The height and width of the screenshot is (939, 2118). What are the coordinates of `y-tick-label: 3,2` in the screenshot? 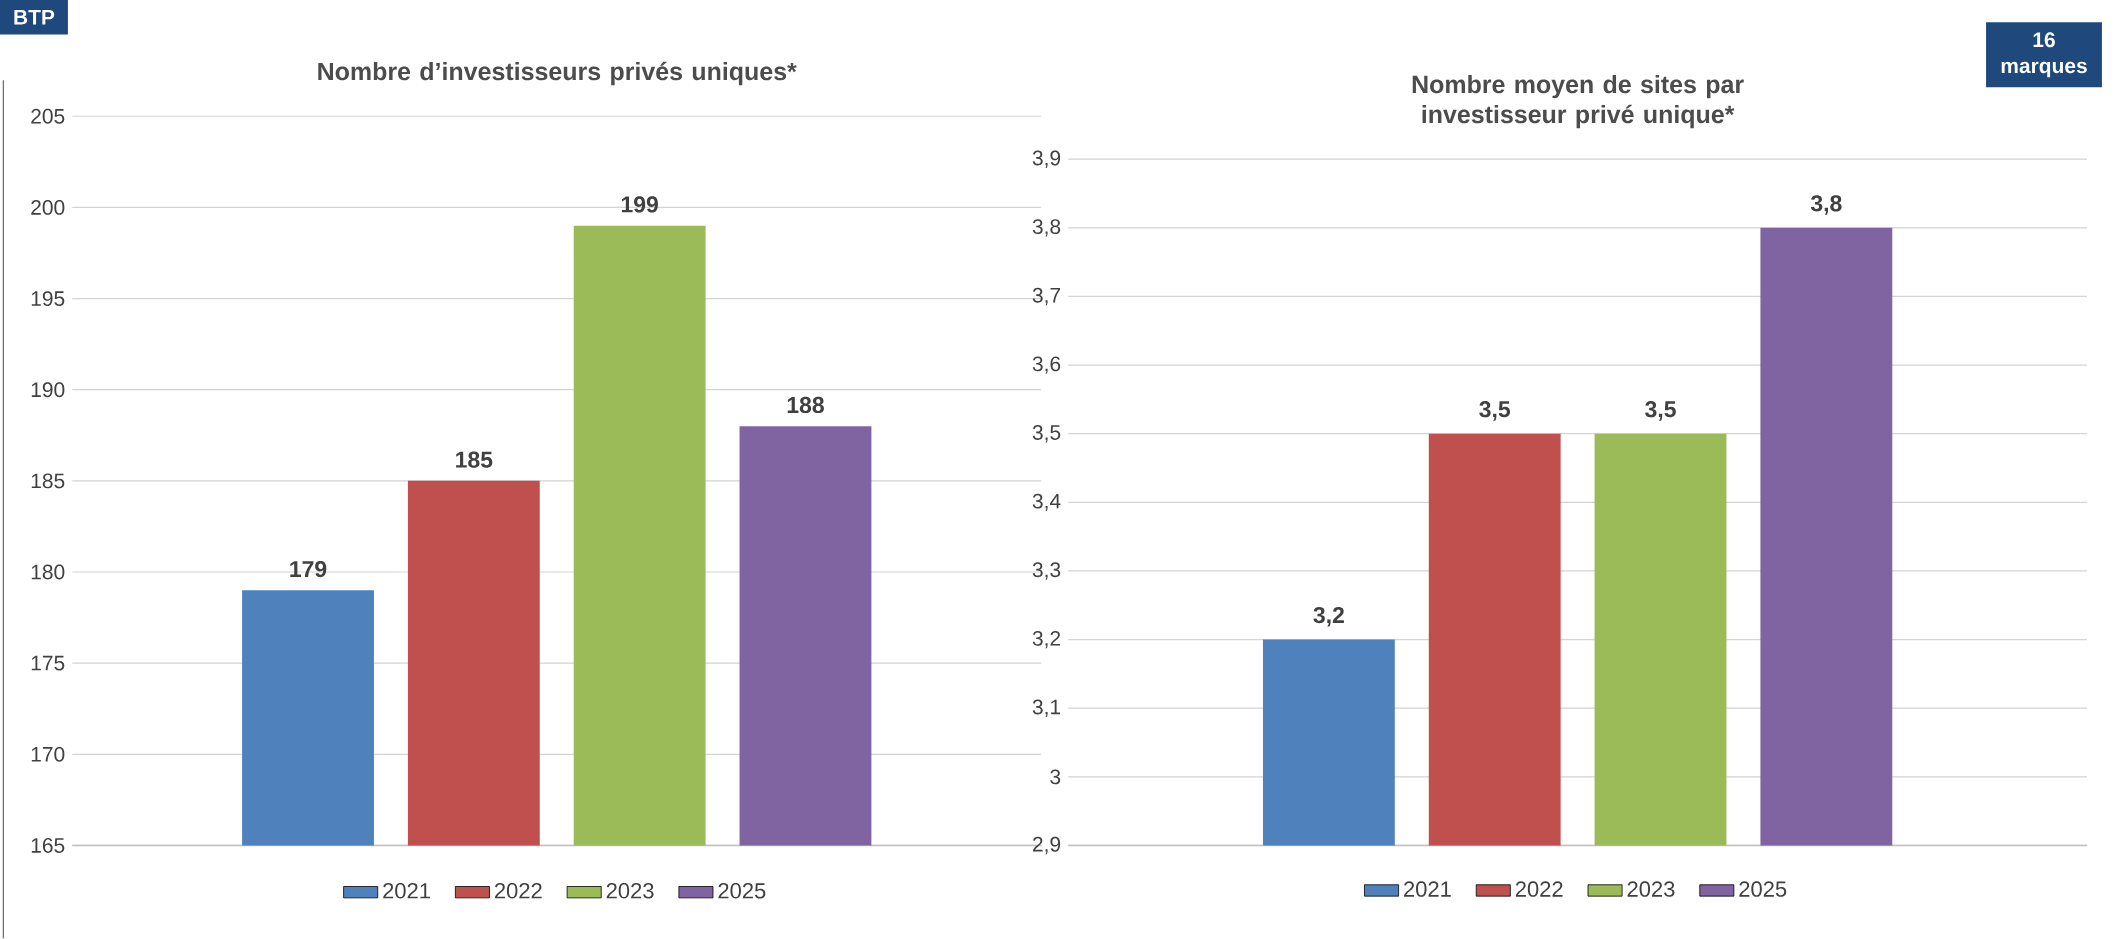 It's located at (1046, 639).